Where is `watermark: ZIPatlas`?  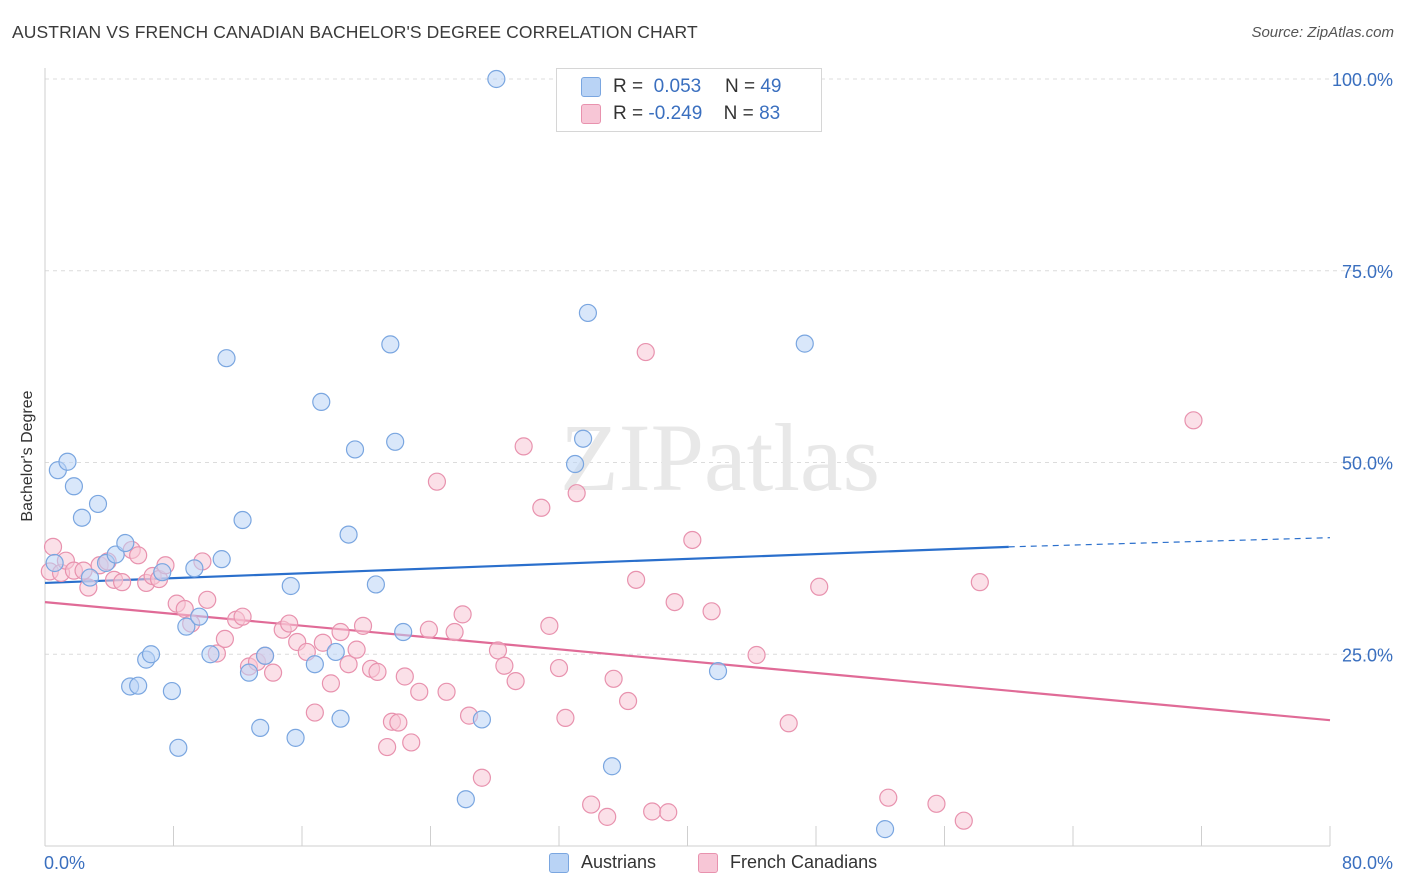 watermark: ZIPatlas is located at coordinates (720, 457).